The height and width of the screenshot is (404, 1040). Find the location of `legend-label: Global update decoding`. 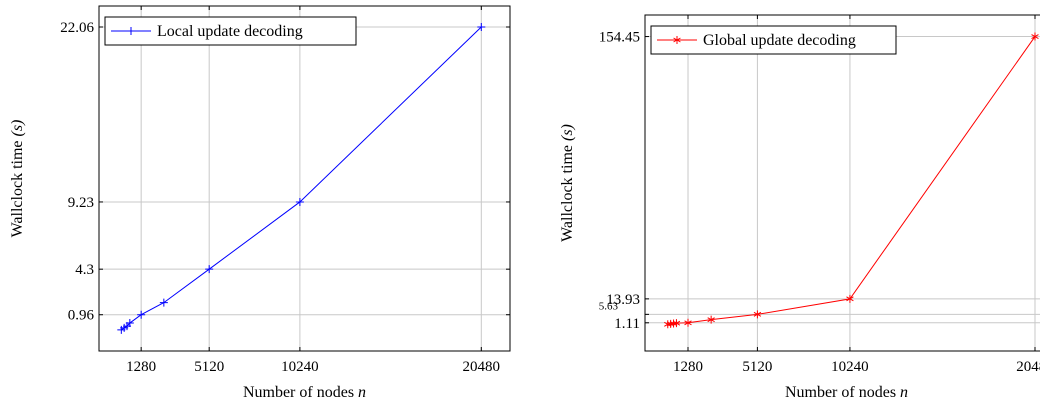

legend-label: Global update decoding is located at coordinates (779, 40).